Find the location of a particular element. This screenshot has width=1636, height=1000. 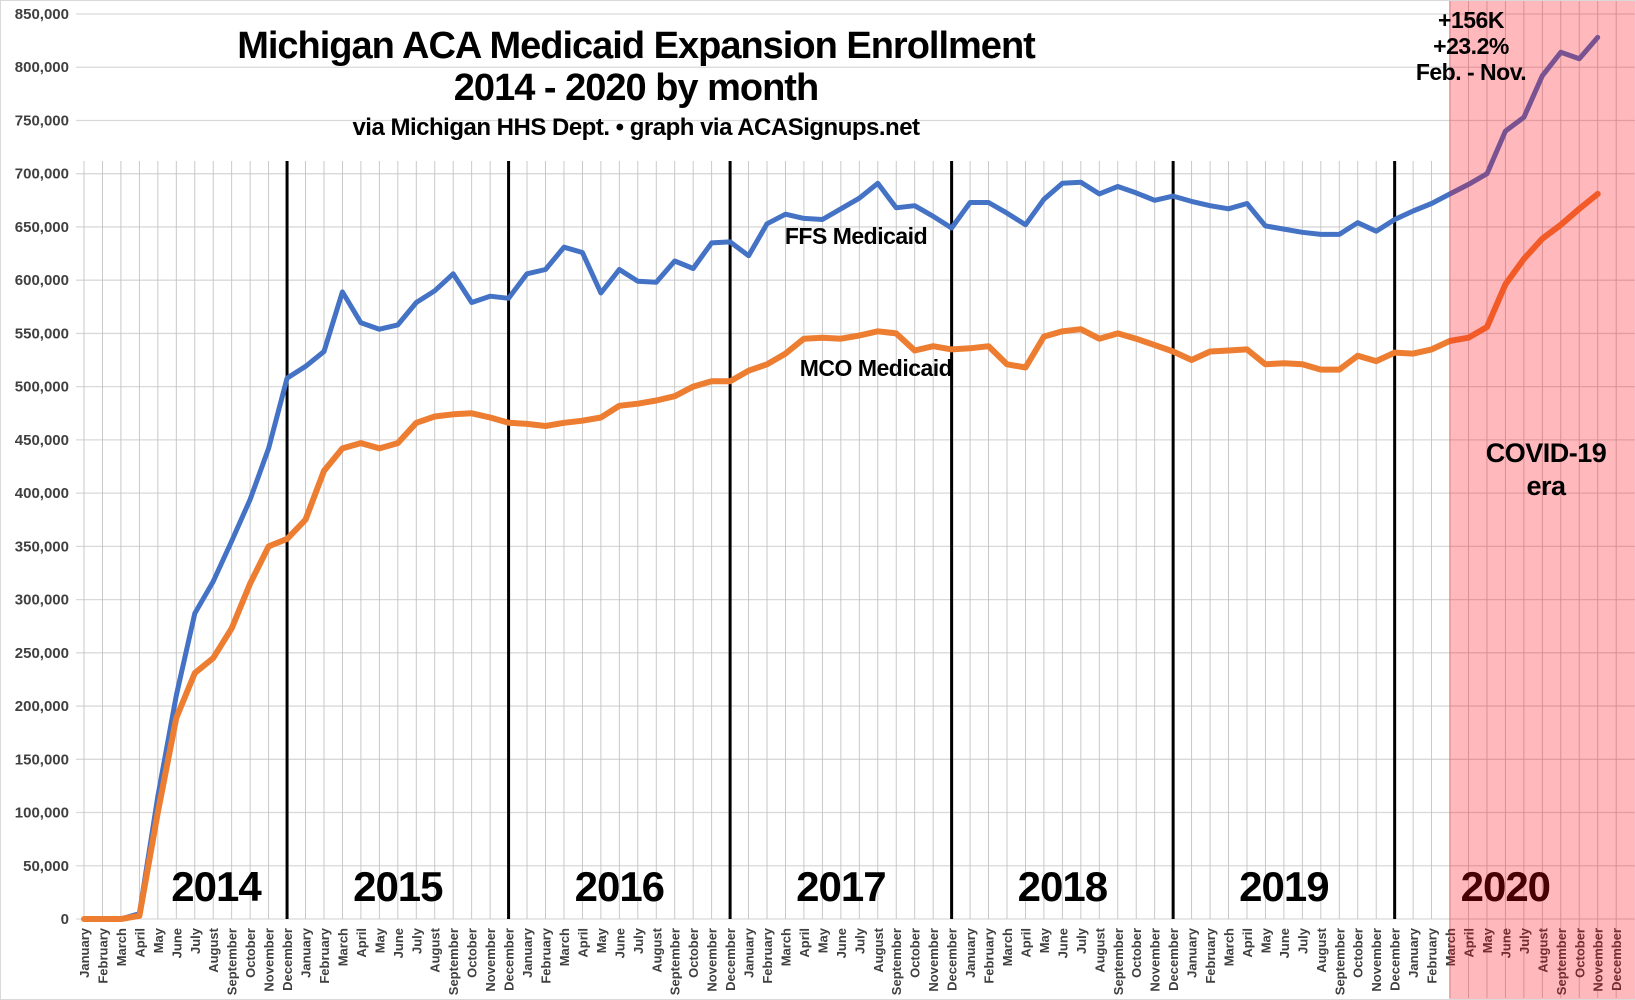

y-axis-tick-label: 750,000 is located at coordinates (42, 120).